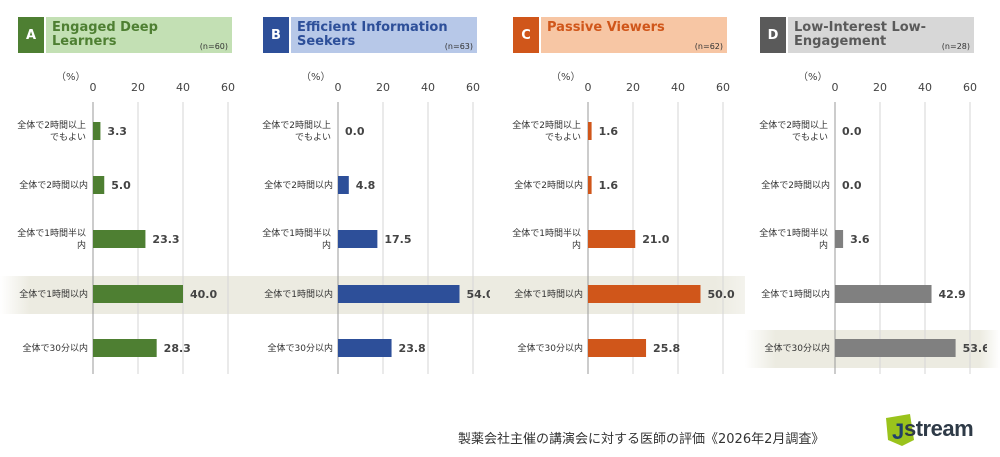  What do you see at coordinates (458, 46) in the screenshot?
I see `panel-sample-size: (n=63)` at bounding box center [458, 46].